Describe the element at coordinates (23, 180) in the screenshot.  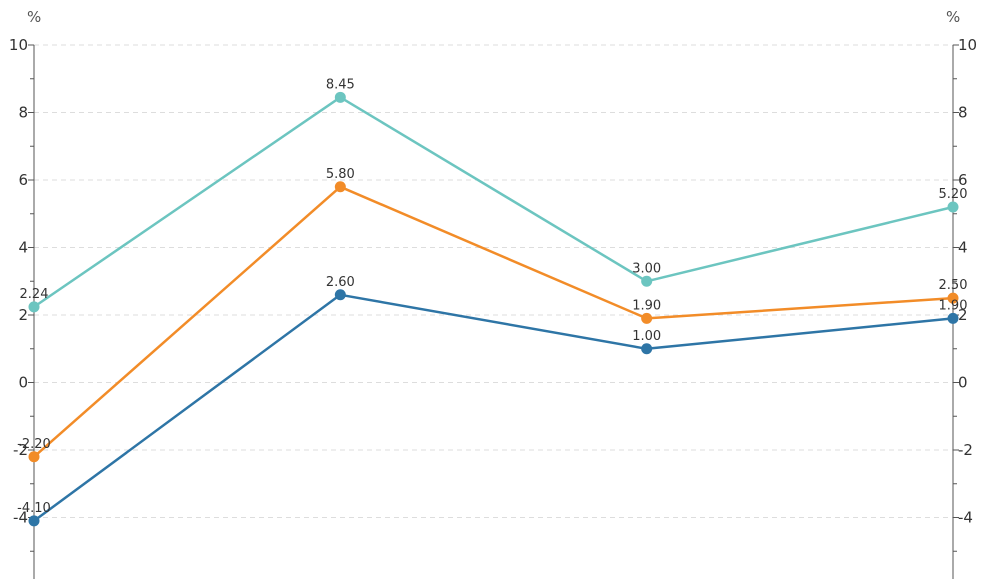
I see `left-tick-label: 6` at that location.